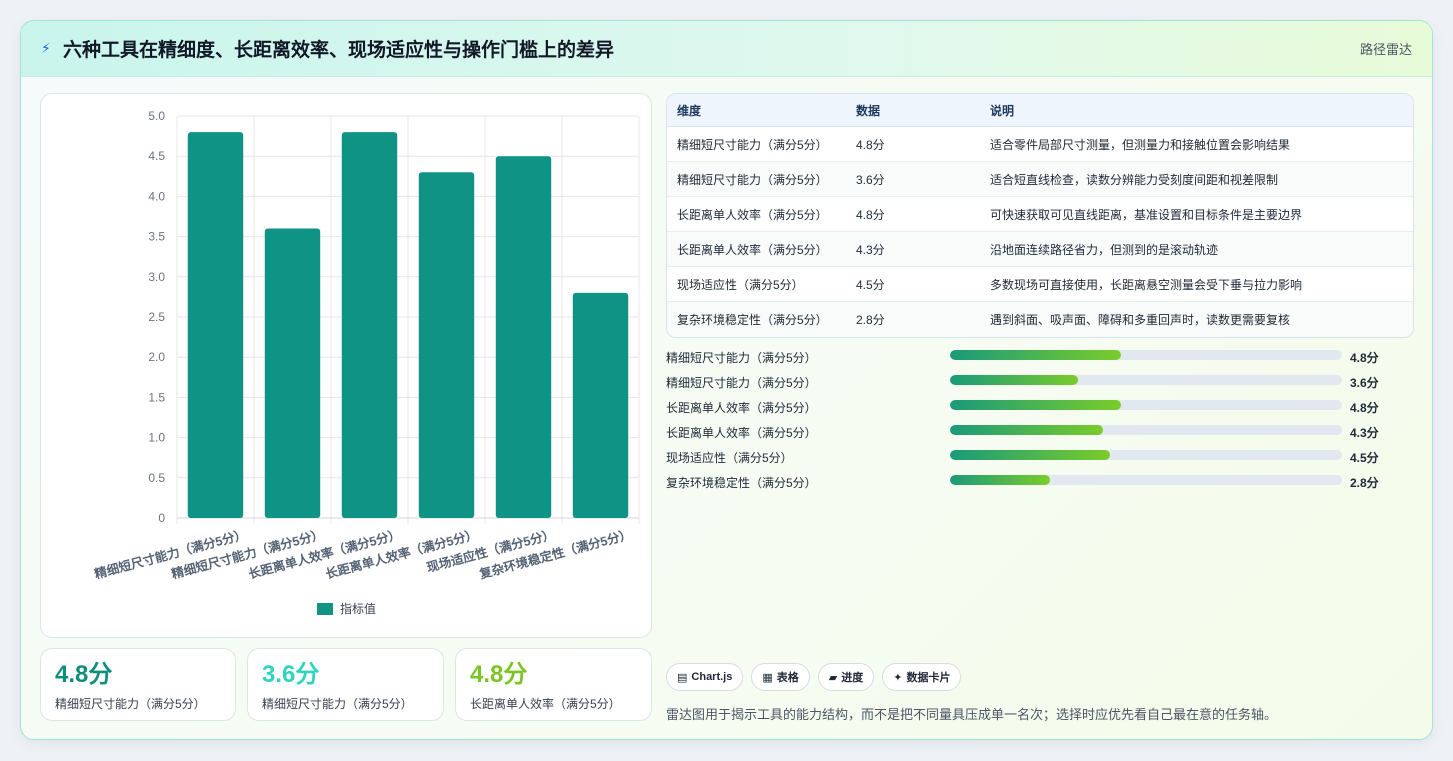 The height and width of the screenshot is (761, 1453). Describe the element at coordinates (156, 156) in the screenshot. I see `y-tick-label: 4.5` at that location.